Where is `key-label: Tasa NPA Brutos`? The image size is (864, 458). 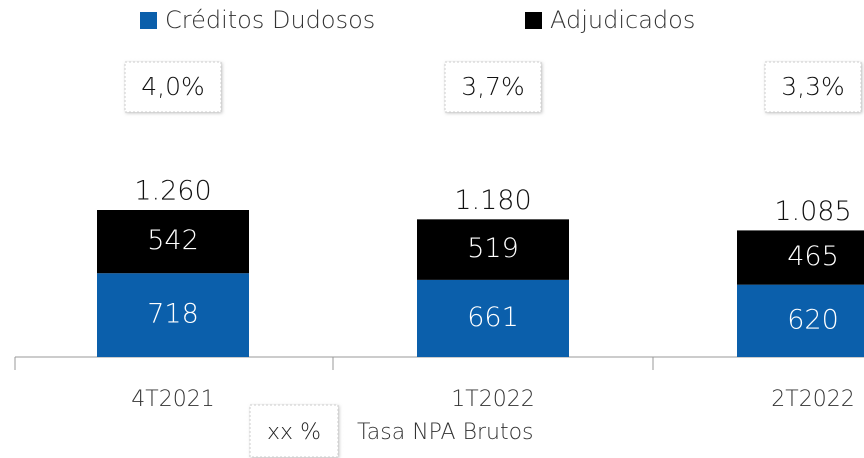 key-label: Tasa NPA Brutos is located at coordinates (445, 432).